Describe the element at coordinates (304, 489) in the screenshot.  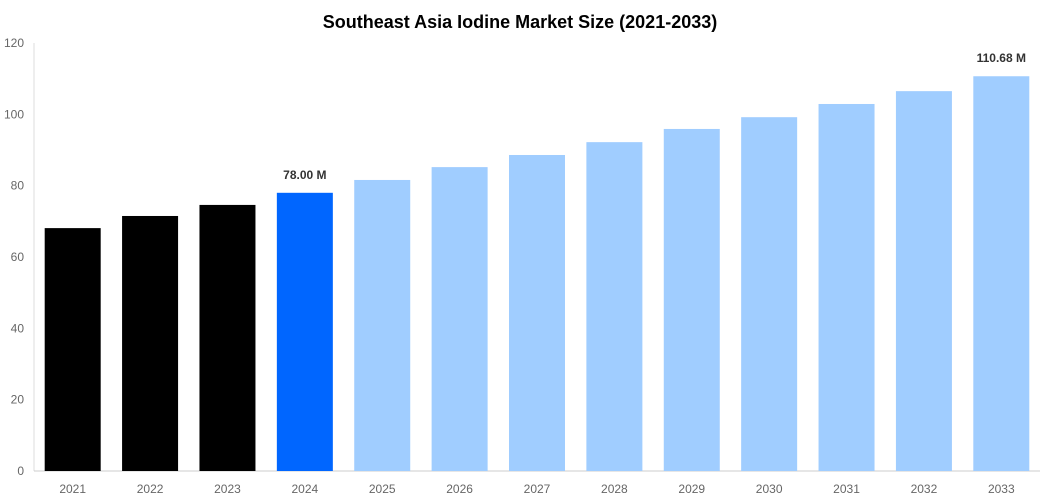
I see `x-tick-label: 2024` at that location.